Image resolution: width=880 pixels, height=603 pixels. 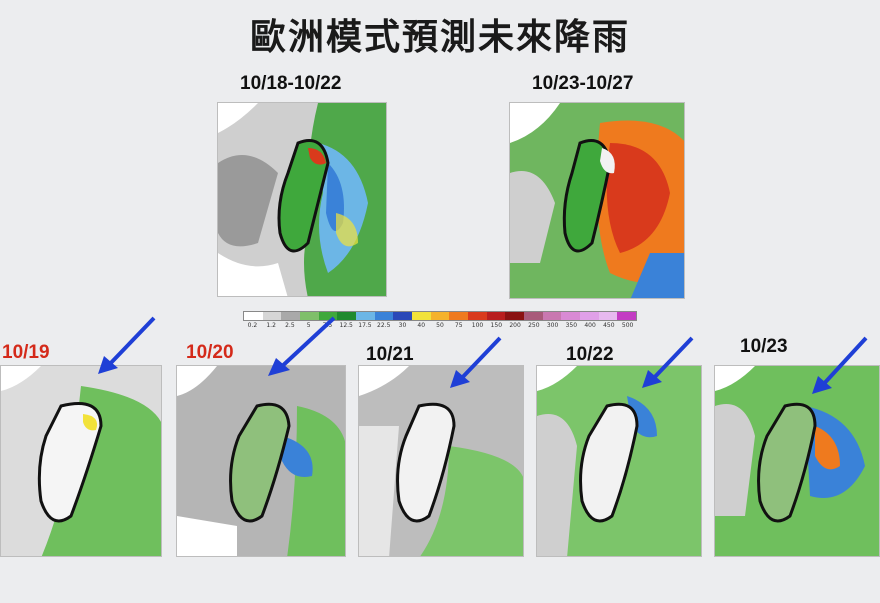 I want to click on legend-tick-label: 450, so click(x=609, y=325).